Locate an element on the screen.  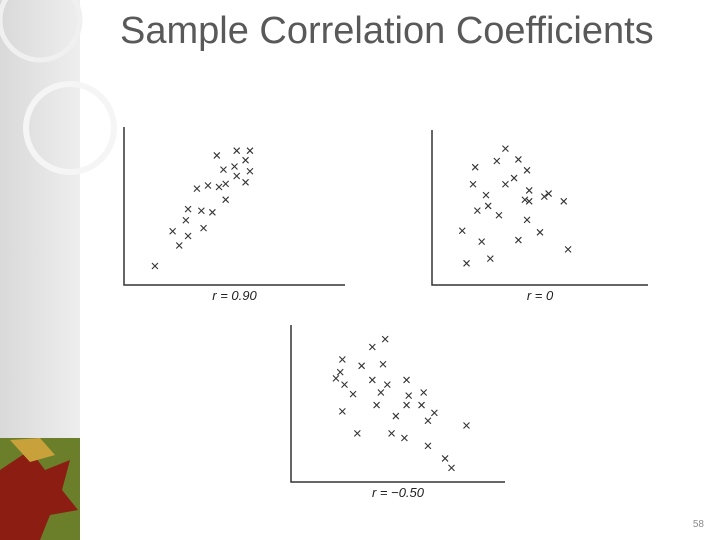
x-axis-label: r = −0.50 is located at coordinates (398, 492).